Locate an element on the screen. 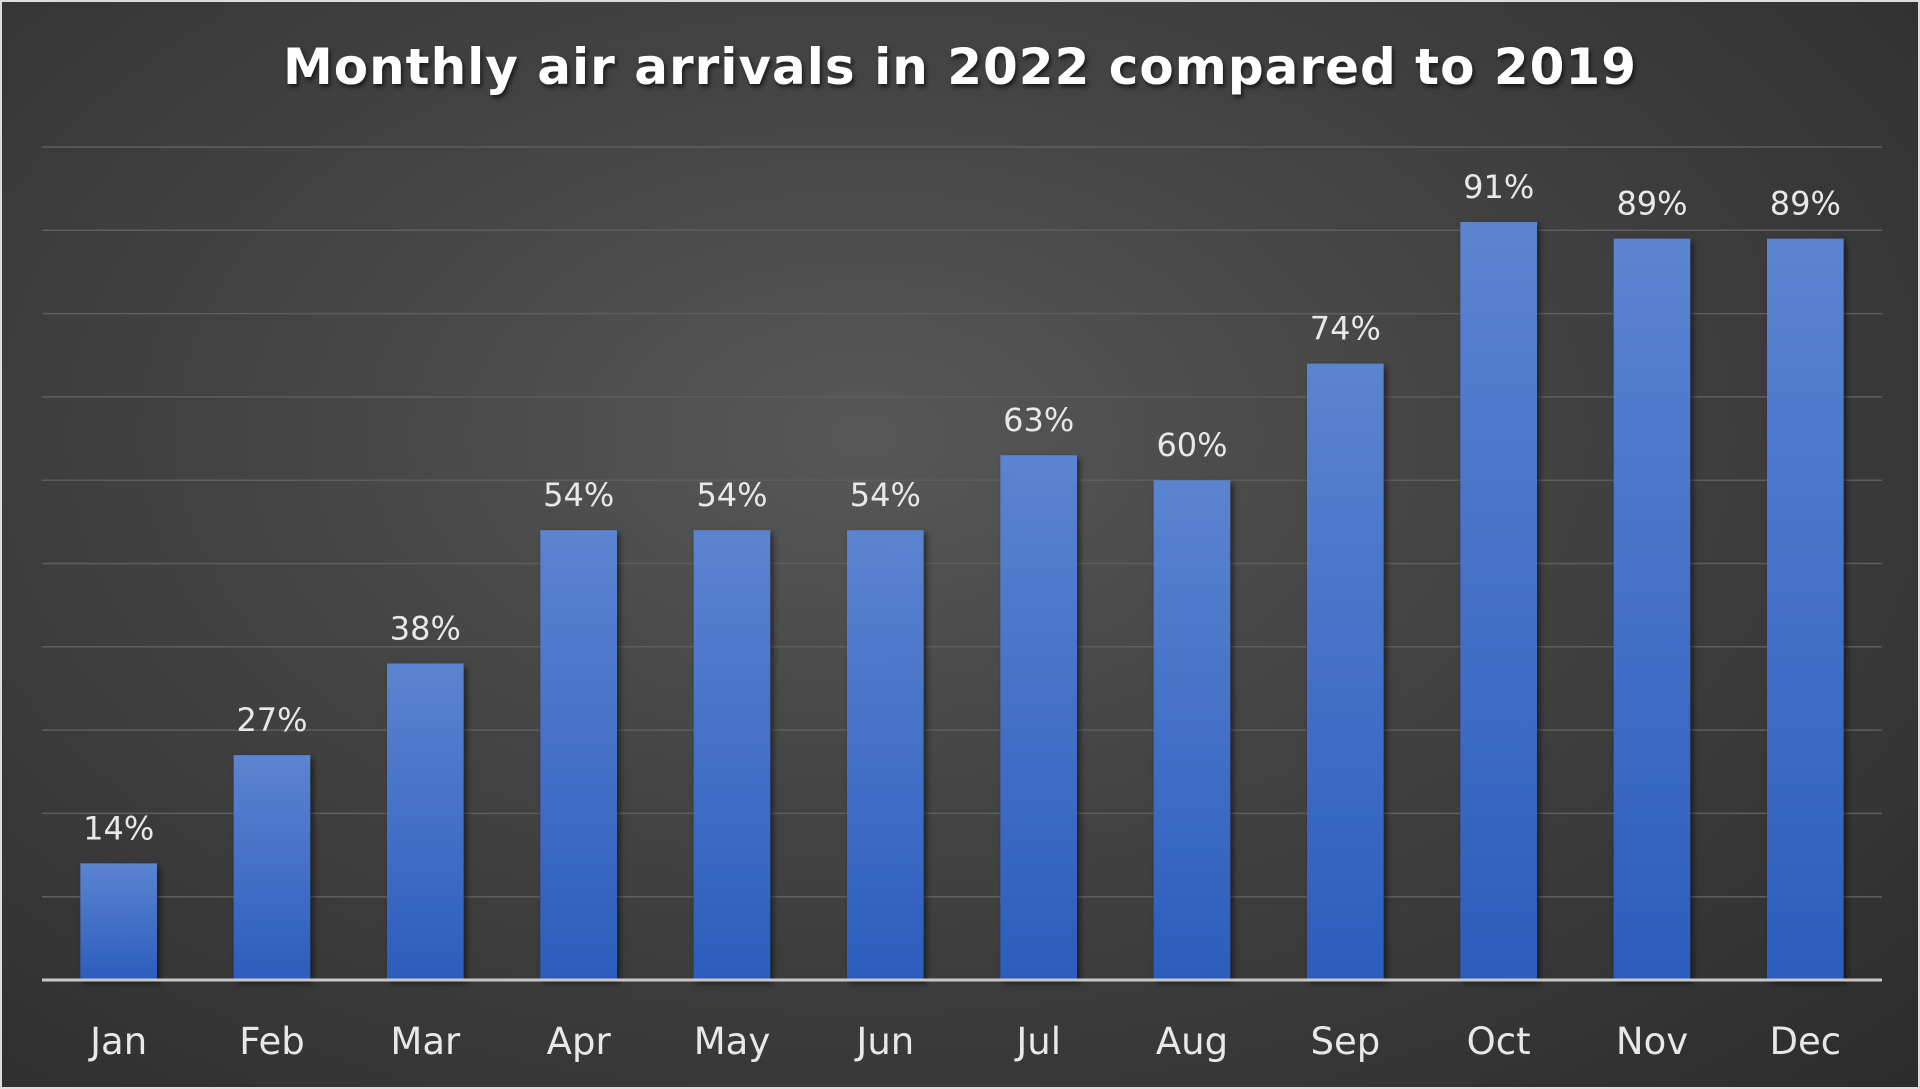  bar-sep is located at coordinates (1345, 672).